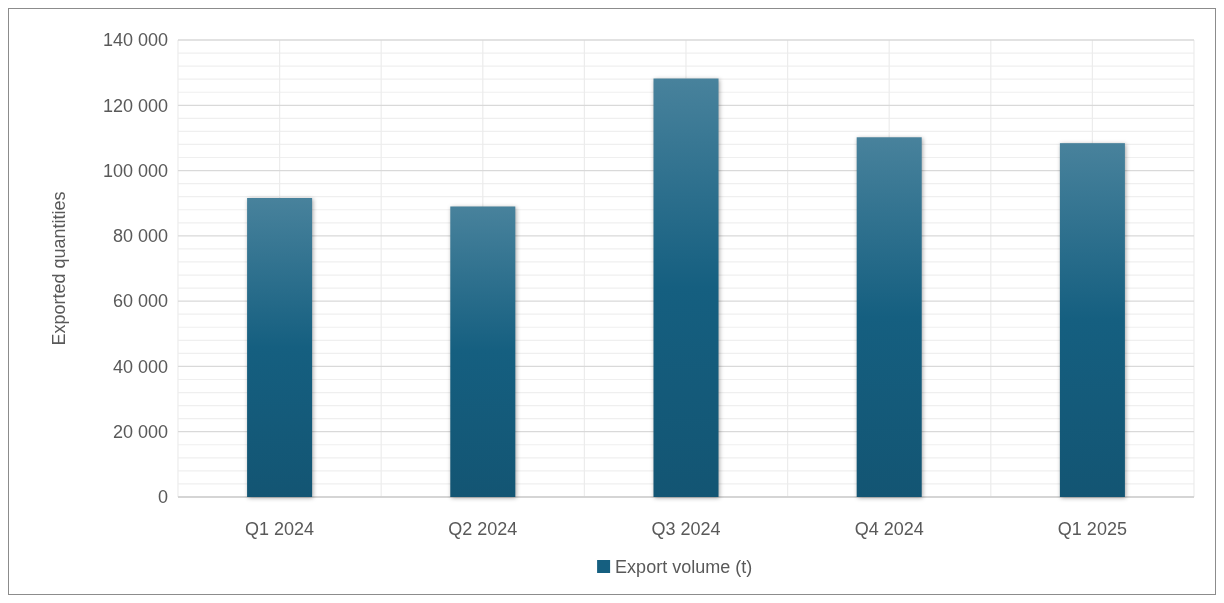 This screenshot has height=603, width=1224. I want to click on y-tick-label: 100 000, so click(135, 170).